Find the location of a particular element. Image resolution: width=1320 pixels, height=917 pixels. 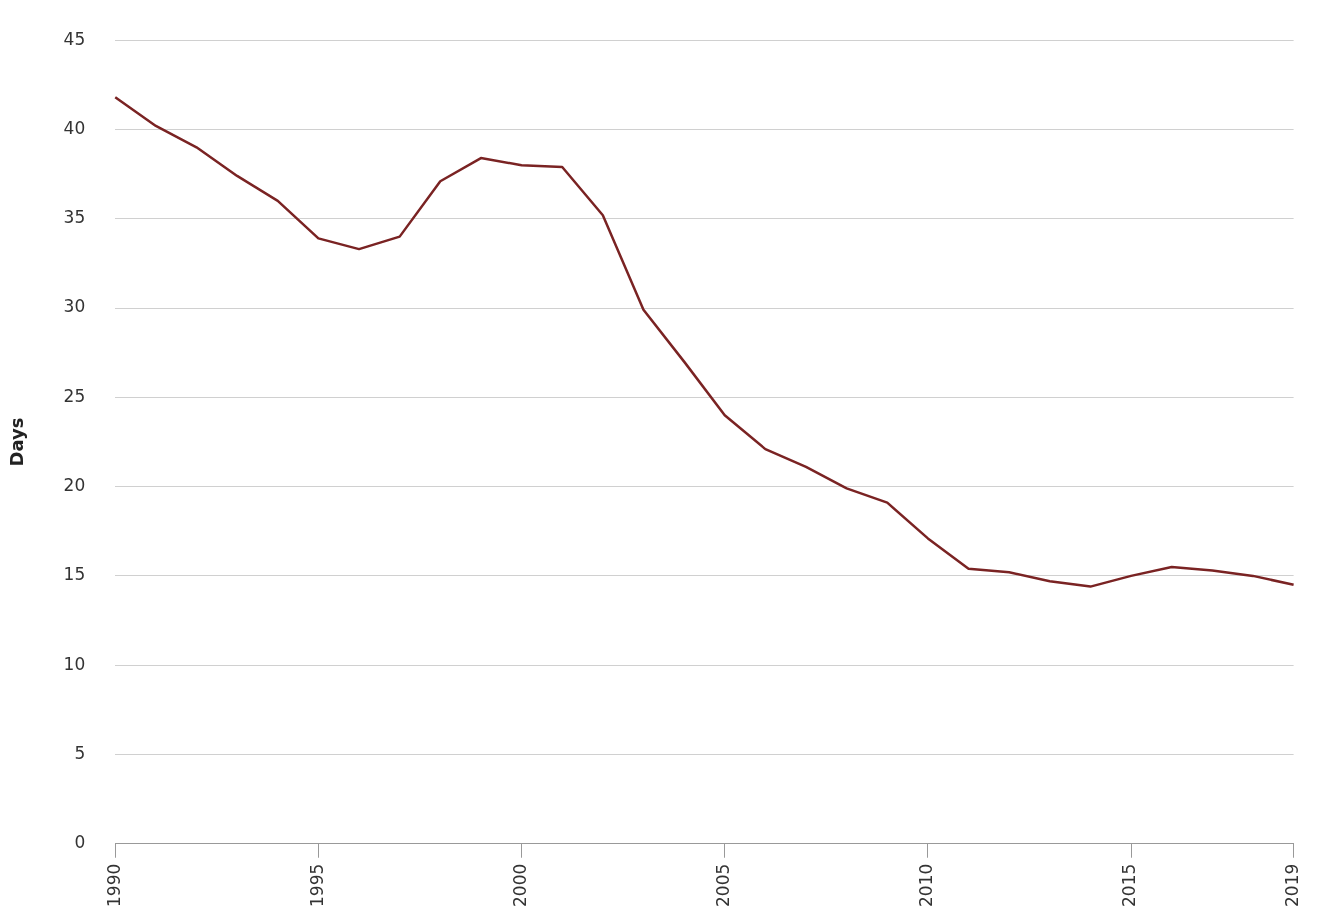

x-tick-label: 1990 is located at coordinates (113, 885).